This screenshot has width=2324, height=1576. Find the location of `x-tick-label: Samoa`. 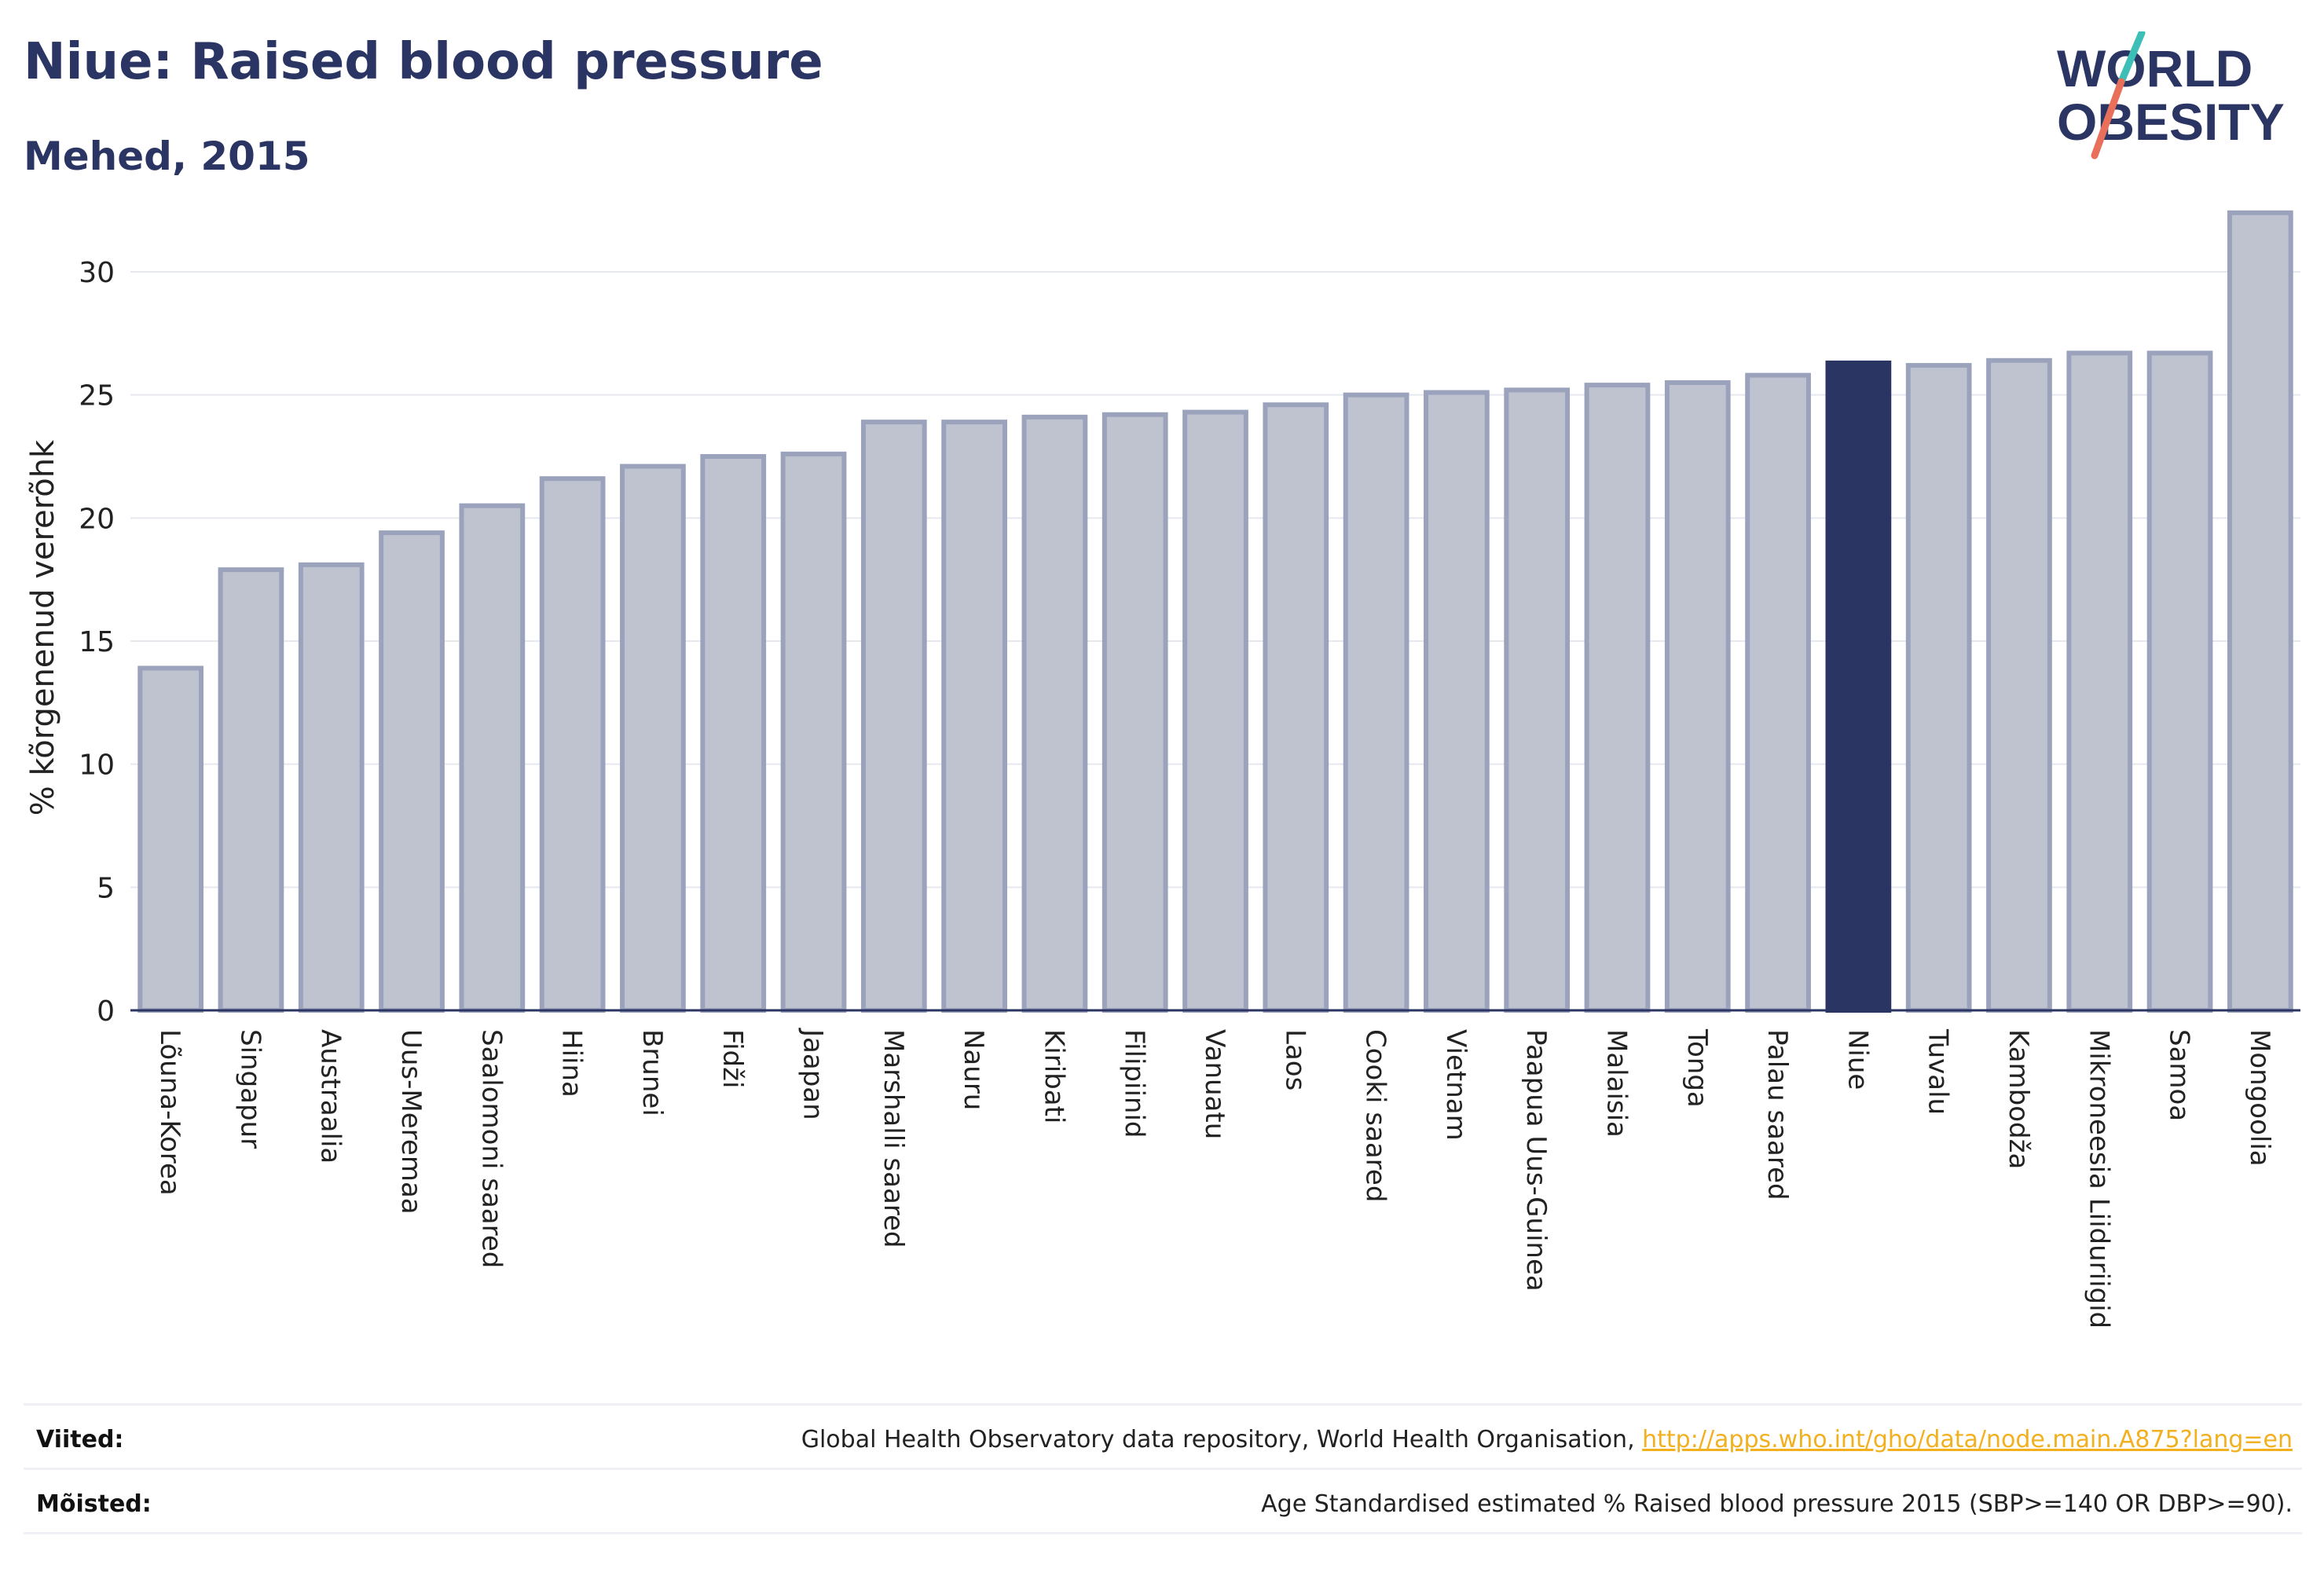

x-tick-label: Samoa is located at coordinates (2179, 1075).